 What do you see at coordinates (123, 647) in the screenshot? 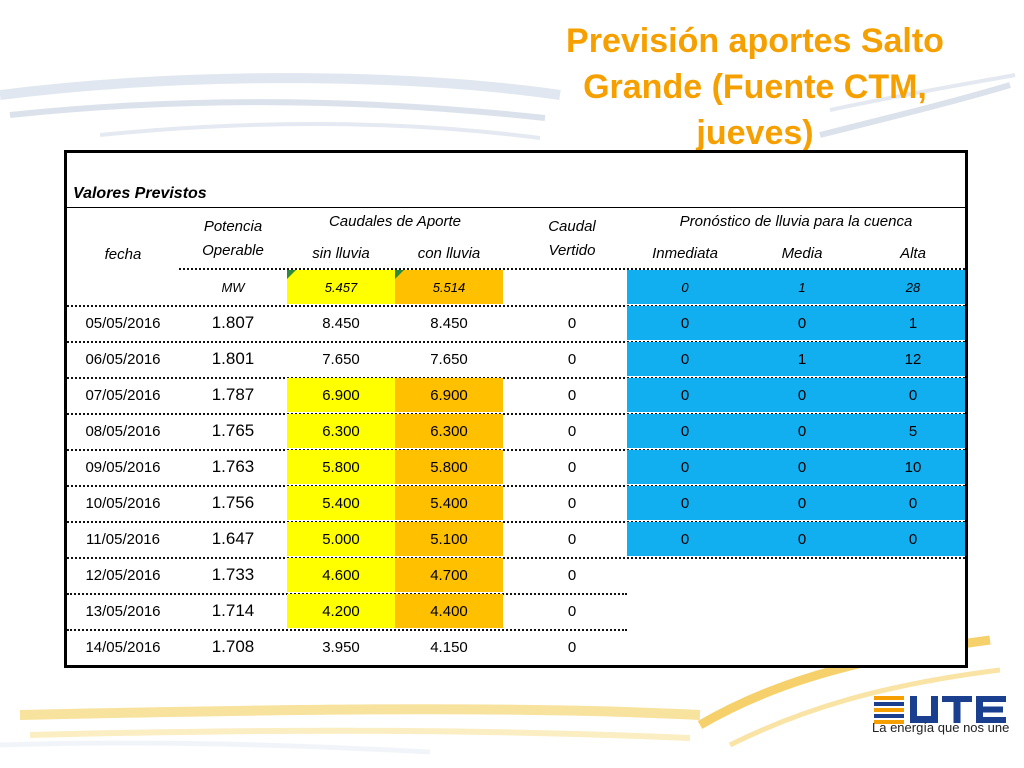
I see `cell-fecha: 14/05/2016` at bounding box center [123, 647].